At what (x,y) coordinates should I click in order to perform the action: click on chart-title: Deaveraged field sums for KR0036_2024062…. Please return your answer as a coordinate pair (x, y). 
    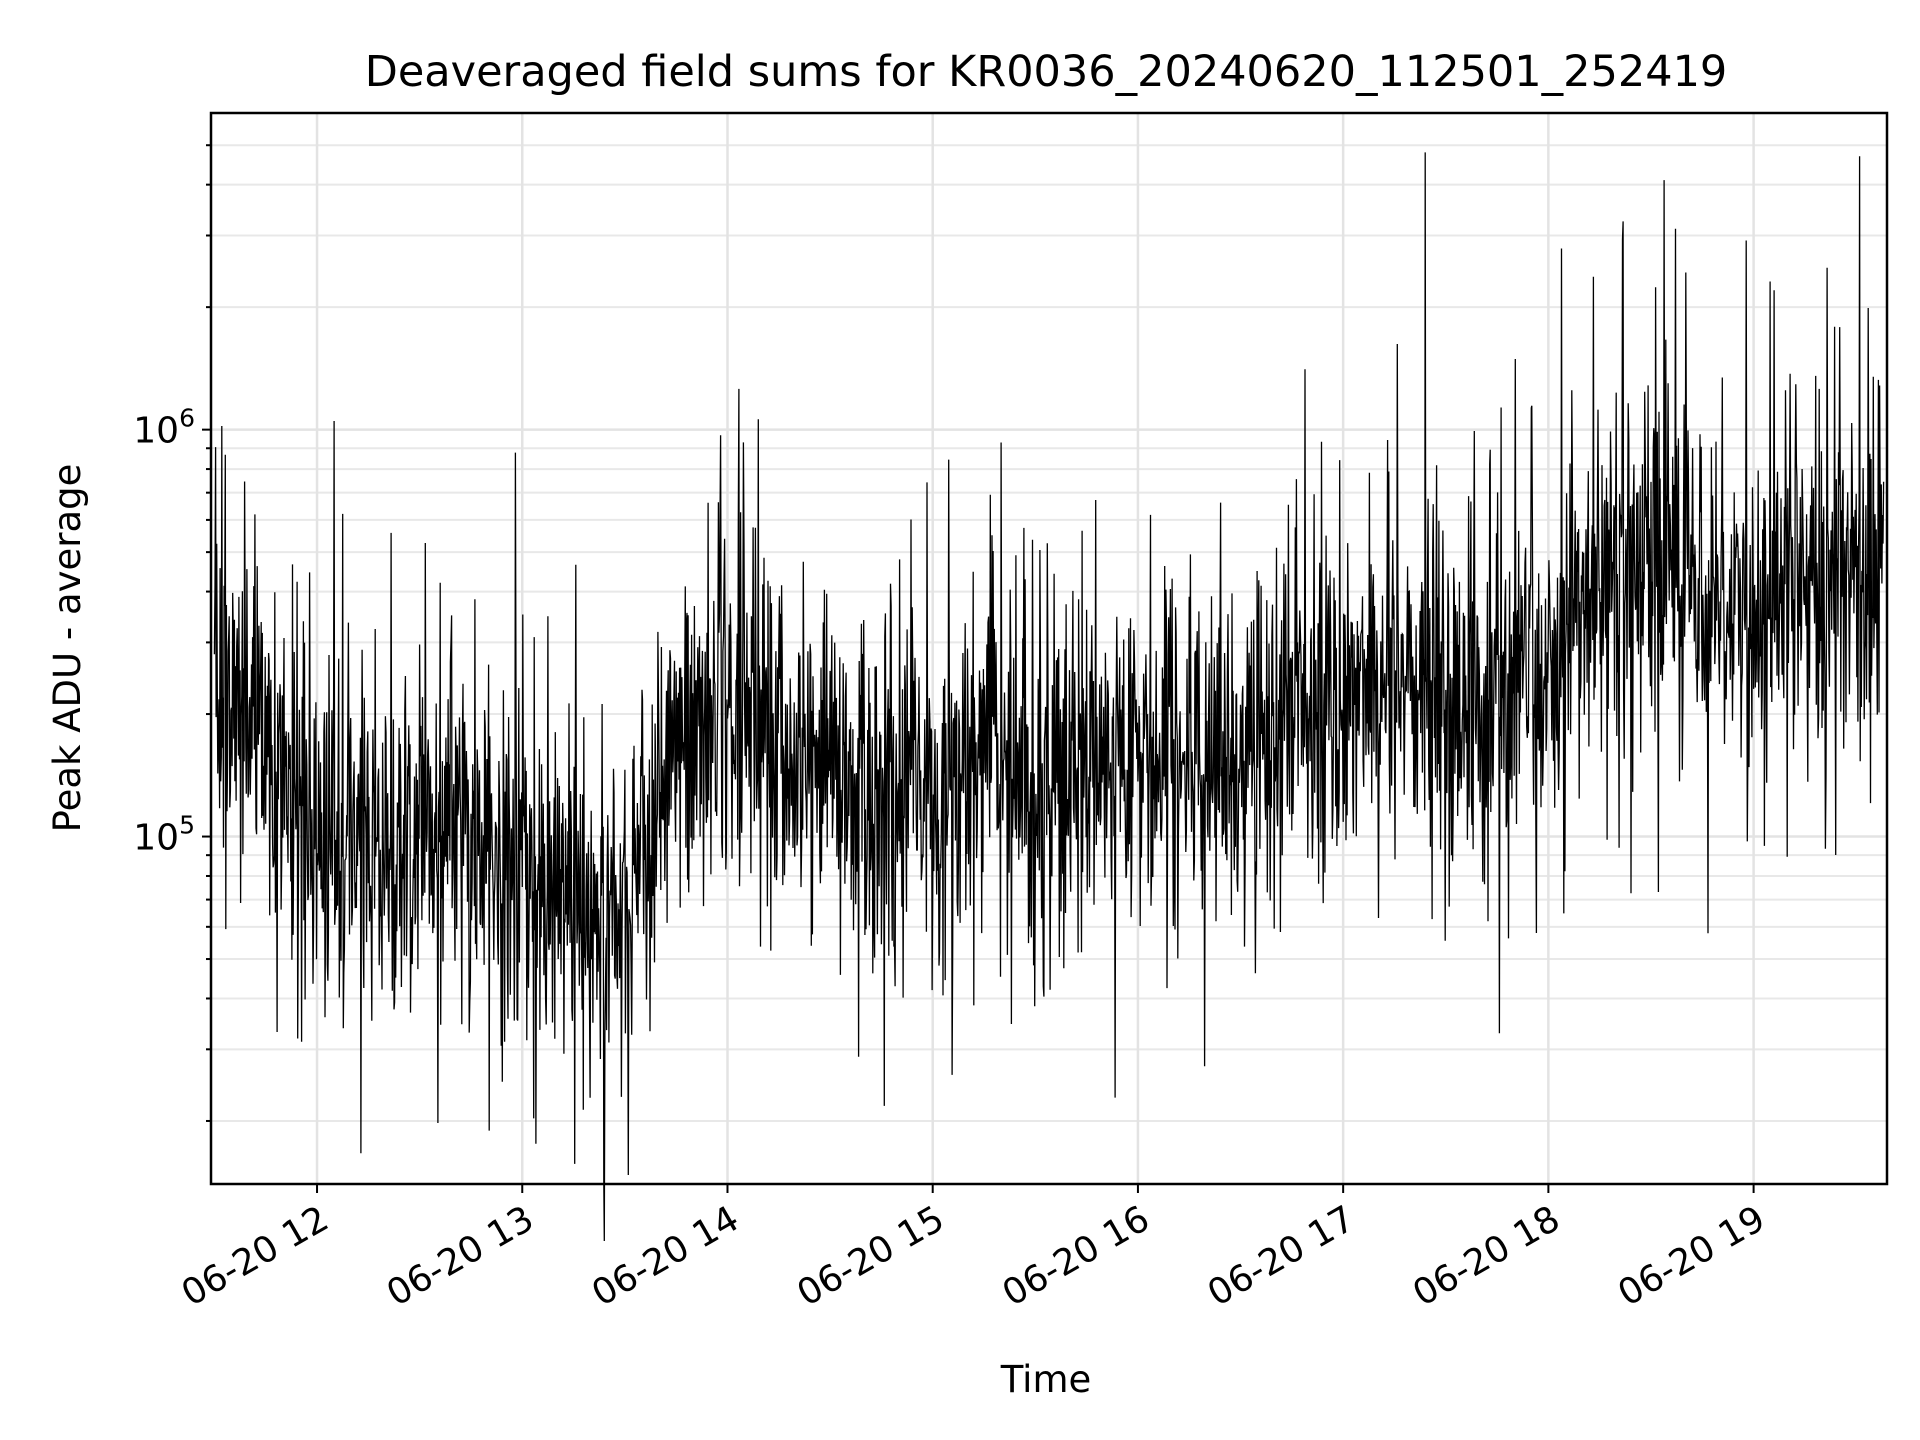
    Looking at the image, I should click on (1046, 72).